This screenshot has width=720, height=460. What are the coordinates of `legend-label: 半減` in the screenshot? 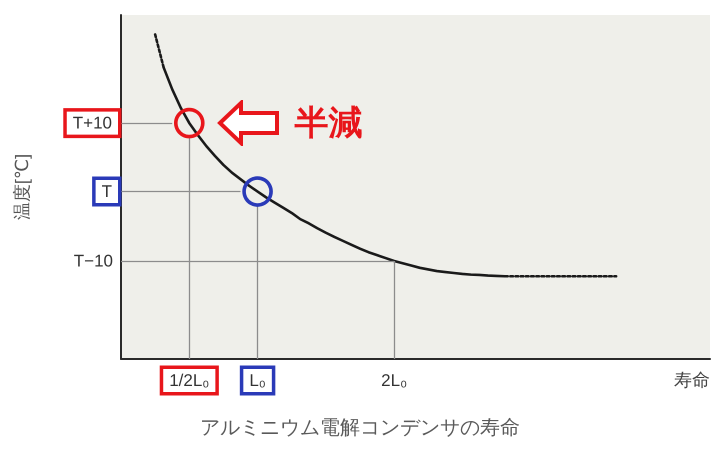 It's located at (328, 123).